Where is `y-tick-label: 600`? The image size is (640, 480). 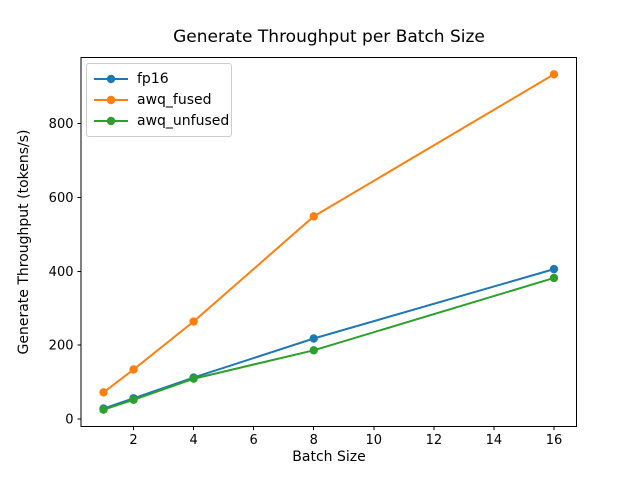
y-tick-label: 600 is located at coordinates (61, 198).